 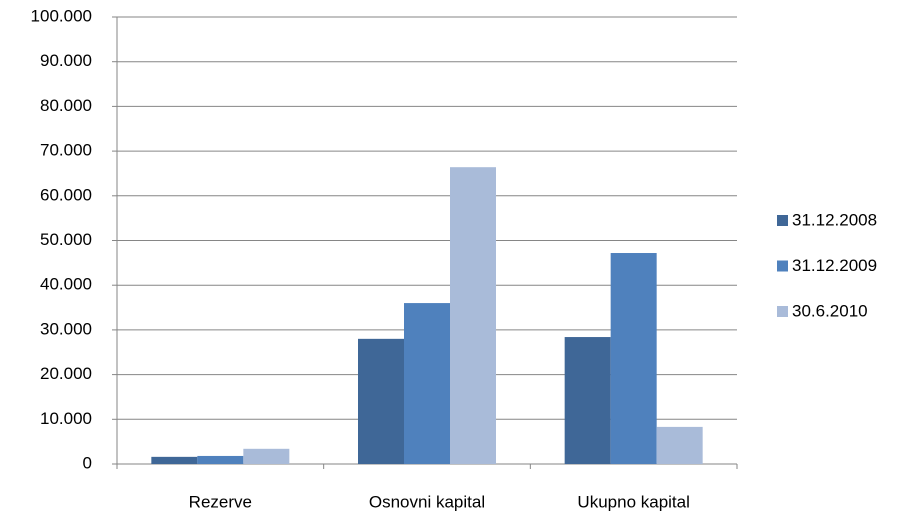 What do you see at coordinates (834, 265) in the screenshot?
I see `legend-label: 31.12.2009` at bounding box center [834, 265].